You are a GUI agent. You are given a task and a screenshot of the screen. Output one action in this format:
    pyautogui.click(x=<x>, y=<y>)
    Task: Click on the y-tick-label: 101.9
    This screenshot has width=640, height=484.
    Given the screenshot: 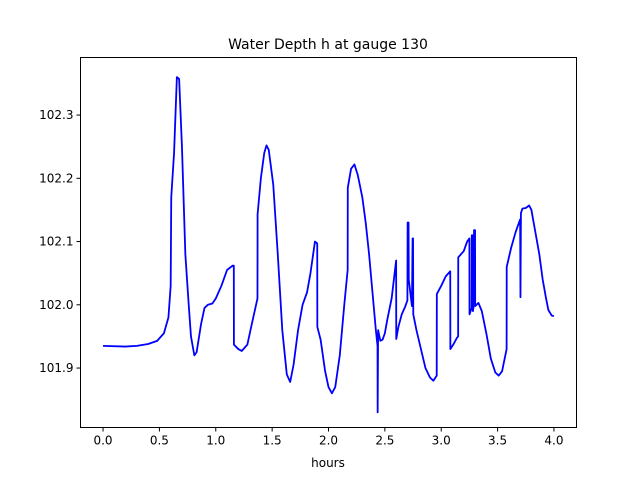 What is the action you would take?
    pyautogui.click(x=56, y=368)
    